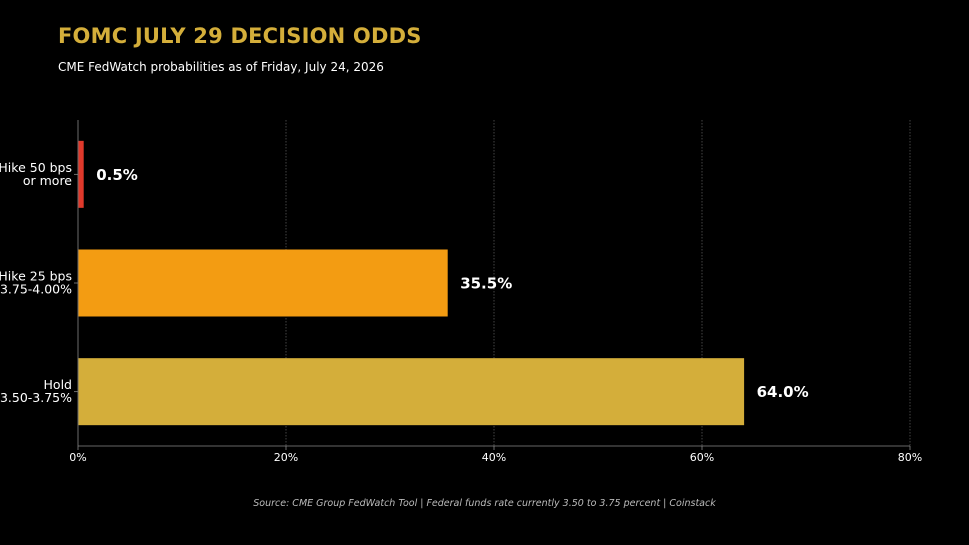 This screenshot has height=545, width=969. Describe the element at coordinates (117, 175) in the screenshot. I see `data-label: 0.5%` at that location.